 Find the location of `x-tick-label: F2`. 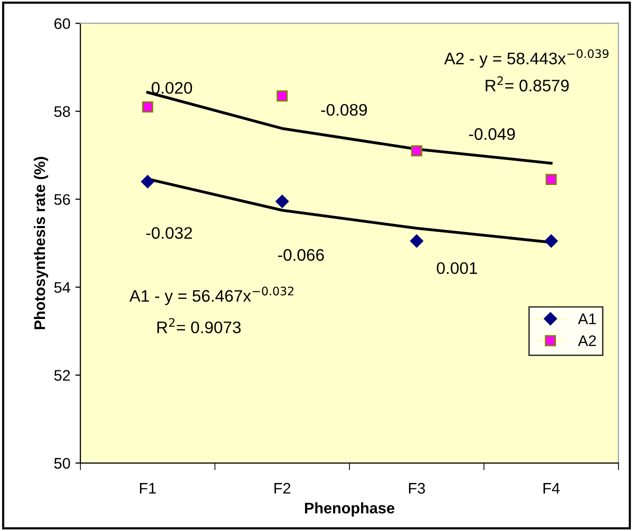

x-tick-label: F2 is located at coordinates (282, 488).